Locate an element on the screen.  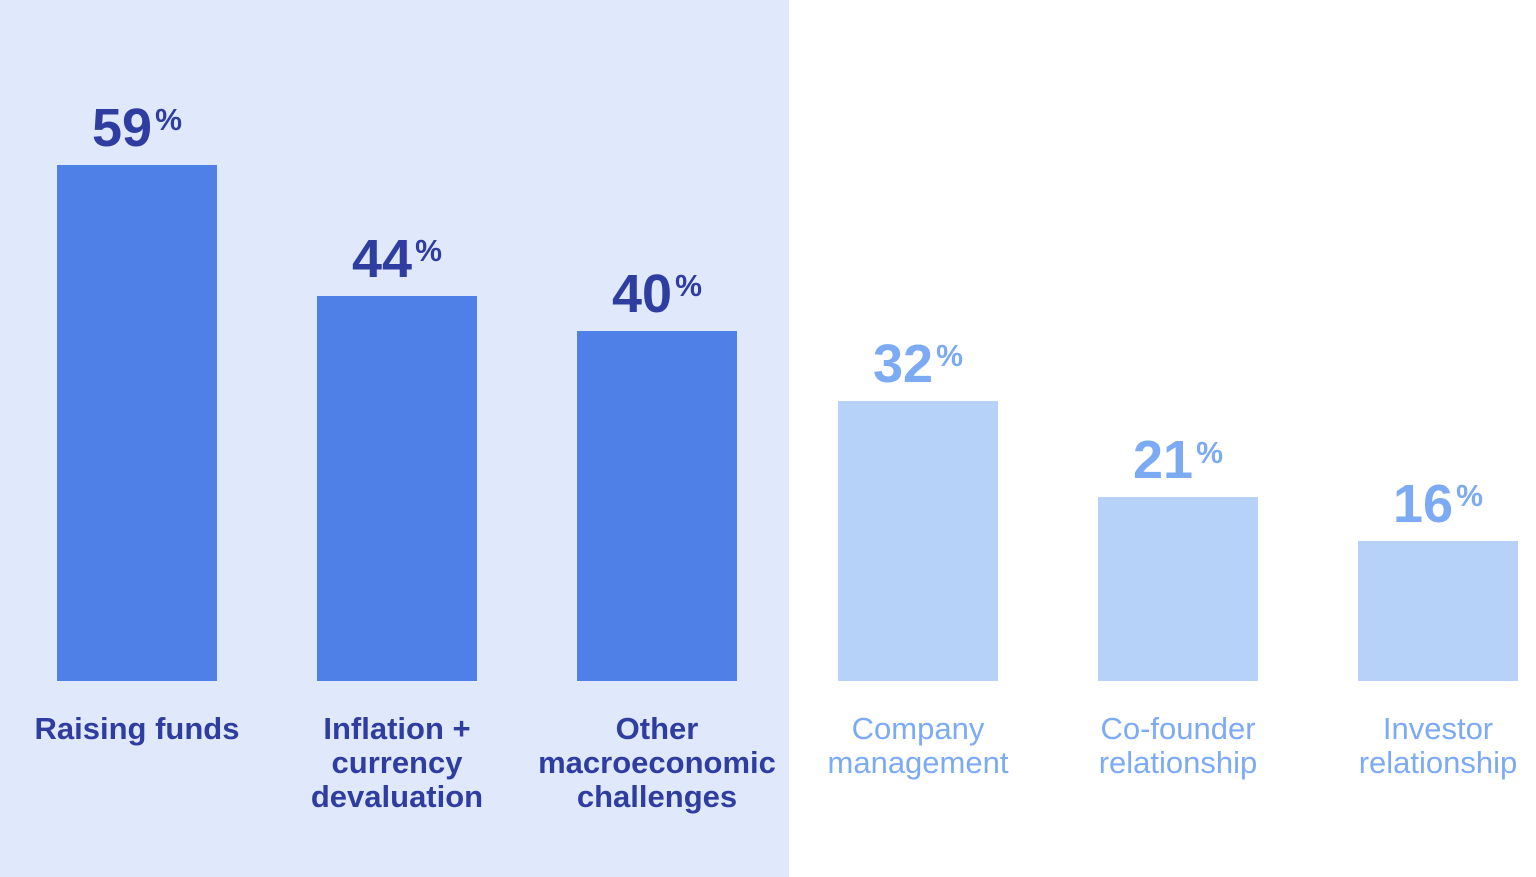
bar-value-label: 59% is located at coordinates (137, 128).